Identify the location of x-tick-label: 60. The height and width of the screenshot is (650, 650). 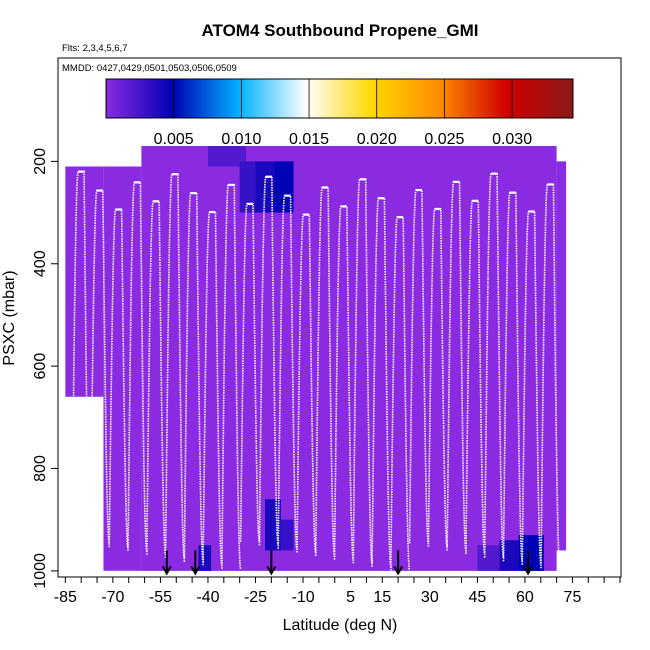
(525, 597).